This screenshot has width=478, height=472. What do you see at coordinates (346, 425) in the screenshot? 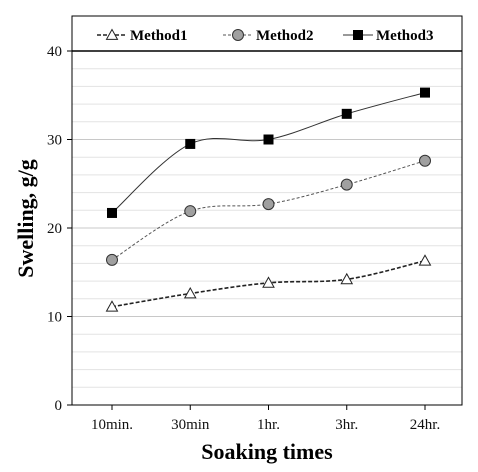
I see `x-tick-label: 3hr.` at bounding box center [346, 425].